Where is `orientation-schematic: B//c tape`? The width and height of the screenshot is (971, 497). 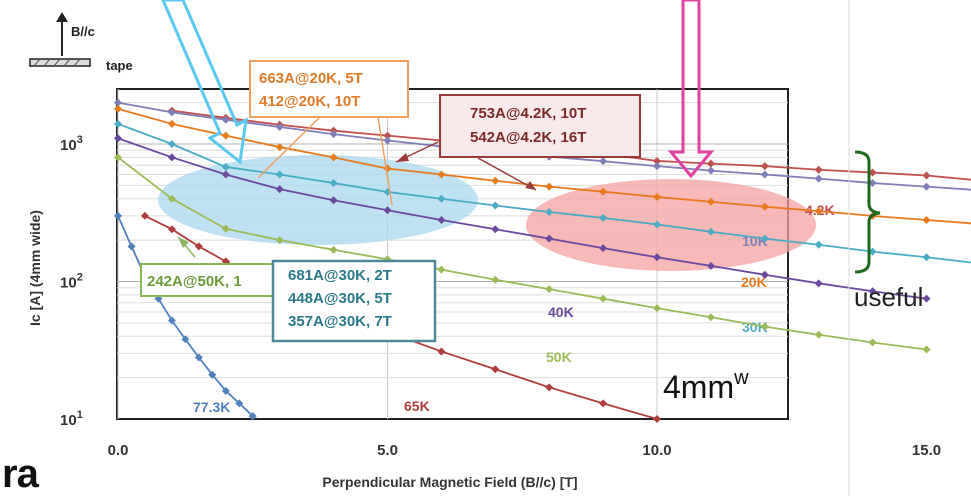
orientation-schematic: B//c tape is located at coordinates (81, 42).